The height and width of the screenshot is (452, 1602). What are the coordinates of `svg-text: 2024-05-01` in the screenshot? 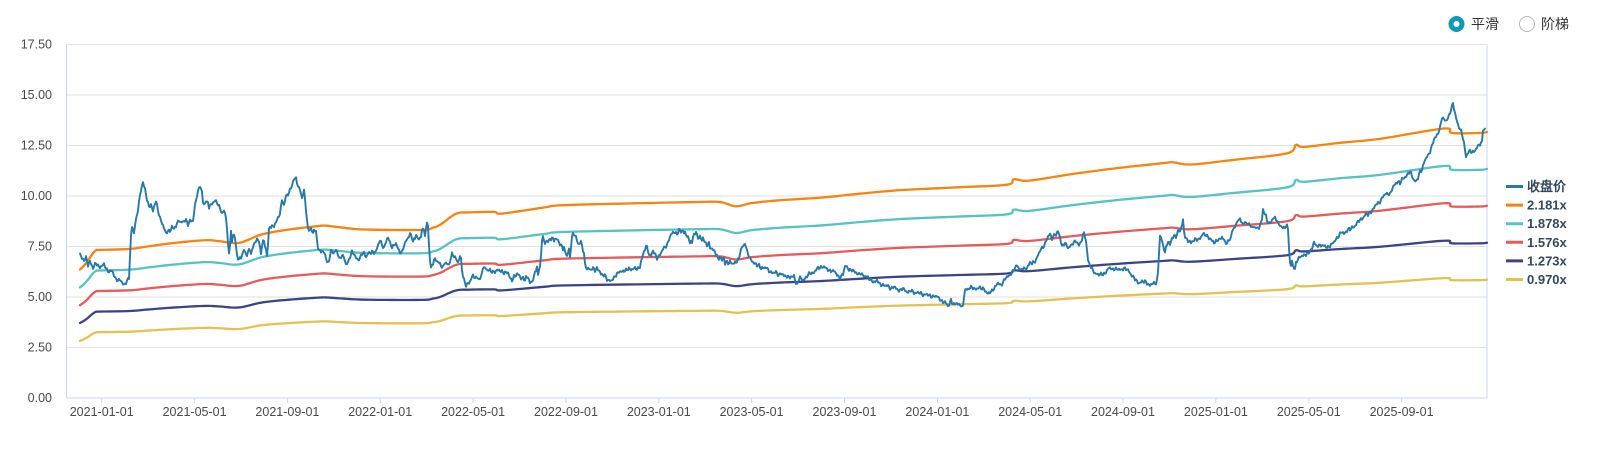 It's located at (1030, 412).